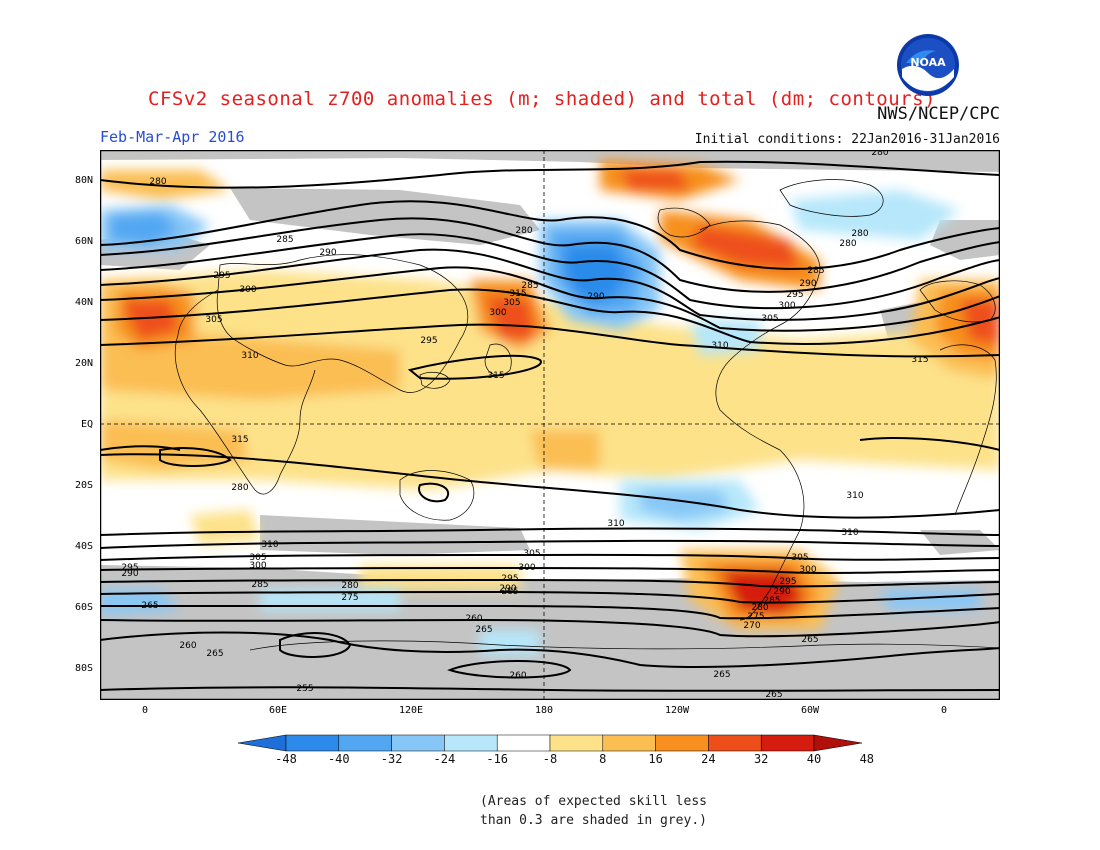 The width and height of the screenshot is (1100, 850). Describe the element at coordinates (286, 759) in the screenshot. I see `colorbar-label: -48` at that location.